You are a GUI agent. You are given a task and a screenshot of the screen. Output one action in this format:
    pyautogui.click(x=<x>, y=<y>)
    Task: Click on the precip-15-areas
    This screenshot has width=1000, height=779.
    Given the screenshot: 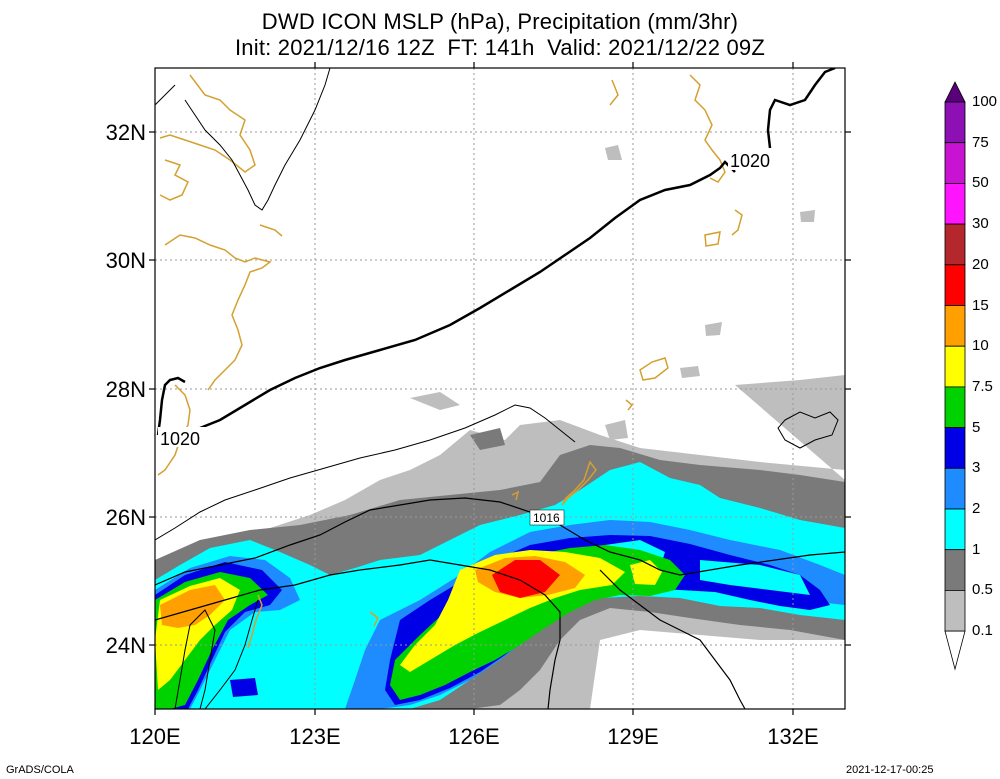 What is the action you would take?
    pyautogui.click(x=526, y=579)
    